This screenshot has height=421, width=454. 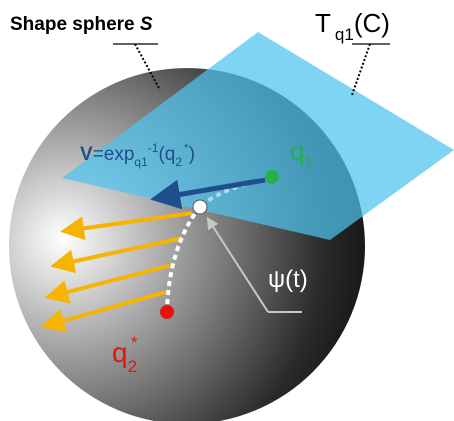 What do you see at coordinates (81, 24) in the screenshot?
I see `sphere-label: Shape sphere S` at bounding box center [81, 24].